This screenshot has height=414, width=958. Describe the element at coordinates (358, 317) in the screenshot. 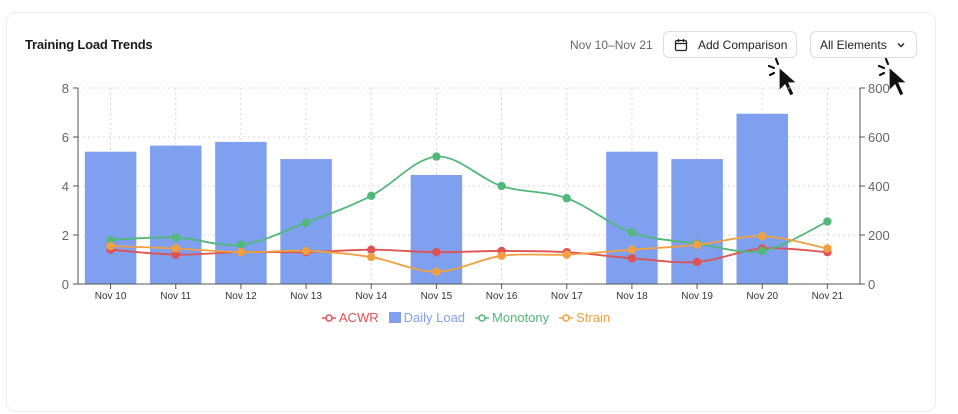

I see `legend-label: ACWR` at that location.